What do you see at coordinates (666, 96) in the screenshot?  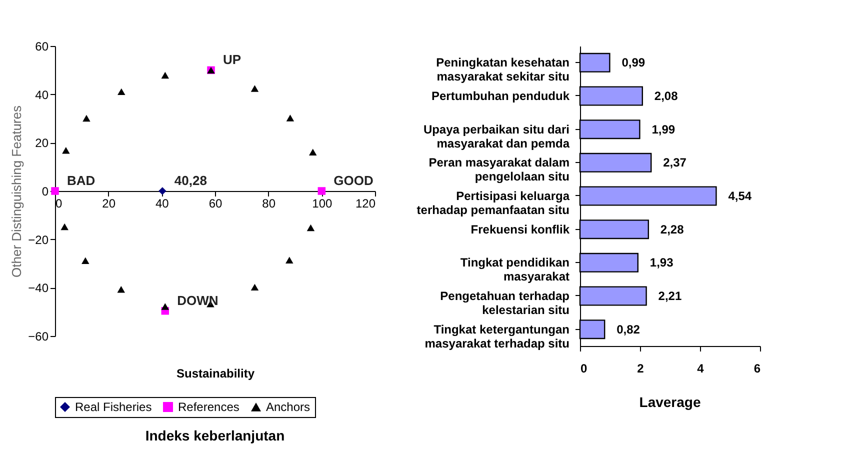 I see `data-label: 2,08` at bounding box center [666, 96].